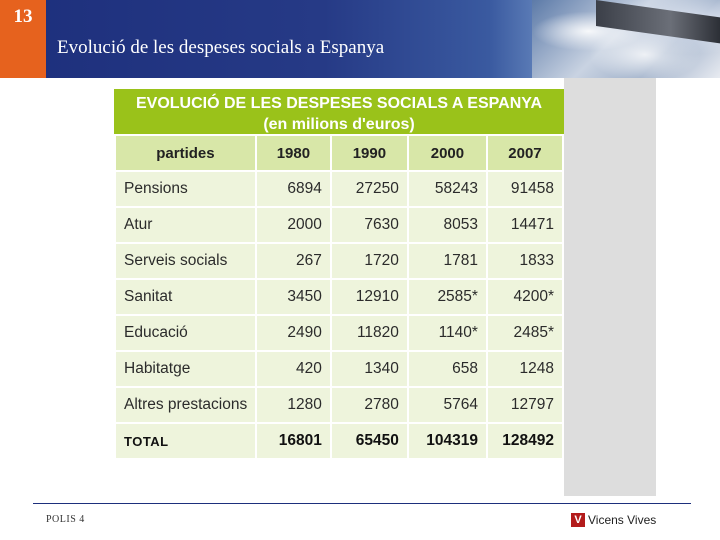 This screenshot has width=720, height=540. I want to click on table-cell: 27250, so click(369, 189).